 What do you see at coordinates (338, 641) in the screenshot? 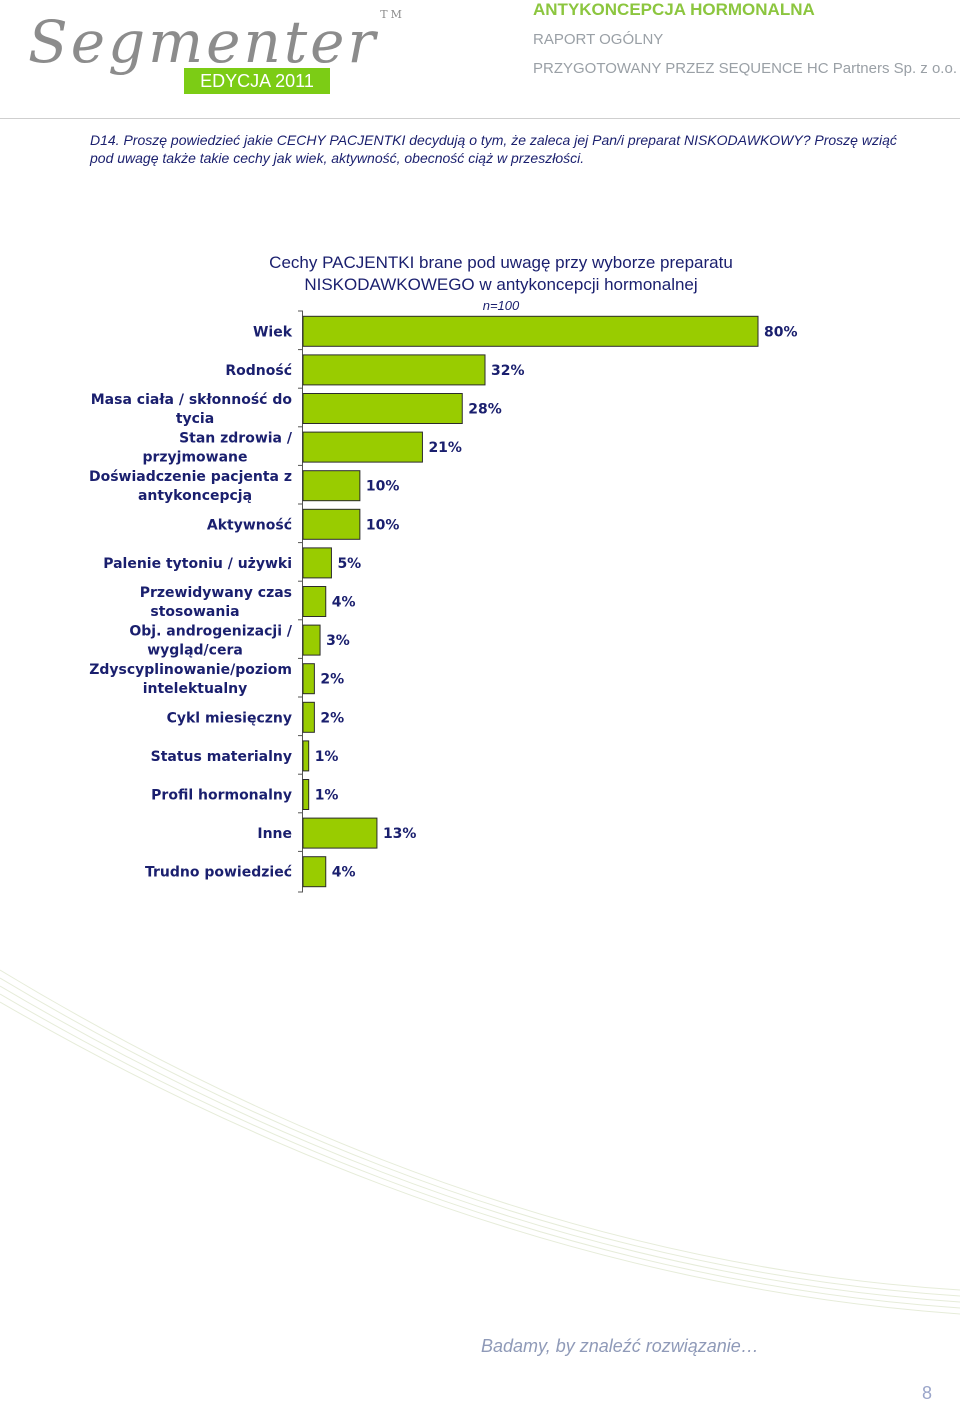
I see `bar-value-label: 3%` at bounding box center [338, 641].